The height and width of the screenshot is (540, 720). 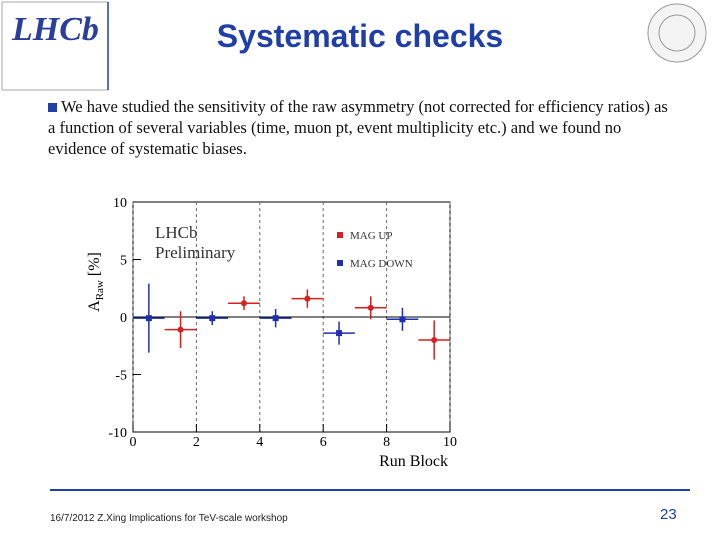 I want to click on x-tick-label: 2, so click(x=196, y=442).